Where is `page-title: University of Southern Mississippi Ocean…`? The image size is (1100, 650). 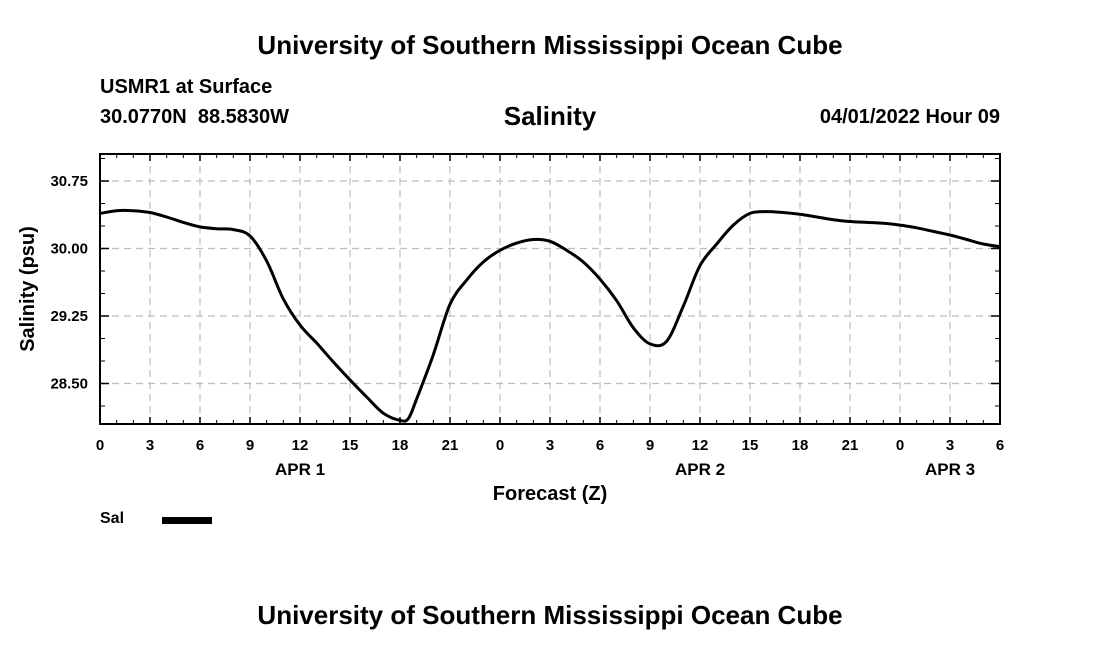
page-title: University of Southern Mississippi Ocean… is located at coordinates (550, 45).